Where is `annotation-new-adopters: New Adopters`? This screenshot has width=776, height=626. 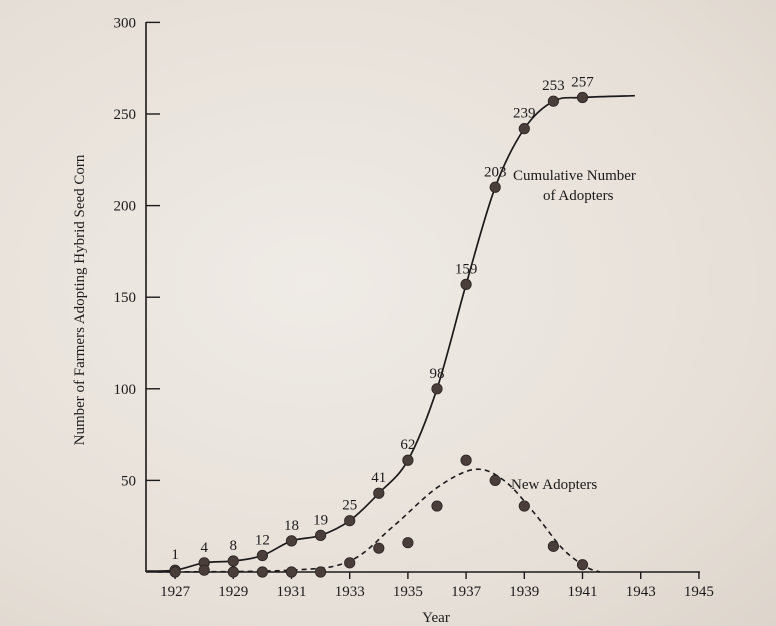 annotation-new-adopters: New Adopters is located at coordinates (554, 485).